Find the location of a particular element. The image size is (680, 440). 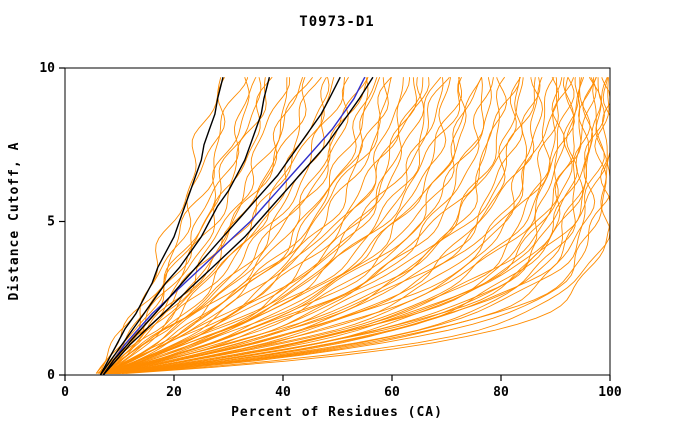

y-tick-label: 10 is located at coordinates (47, 68).